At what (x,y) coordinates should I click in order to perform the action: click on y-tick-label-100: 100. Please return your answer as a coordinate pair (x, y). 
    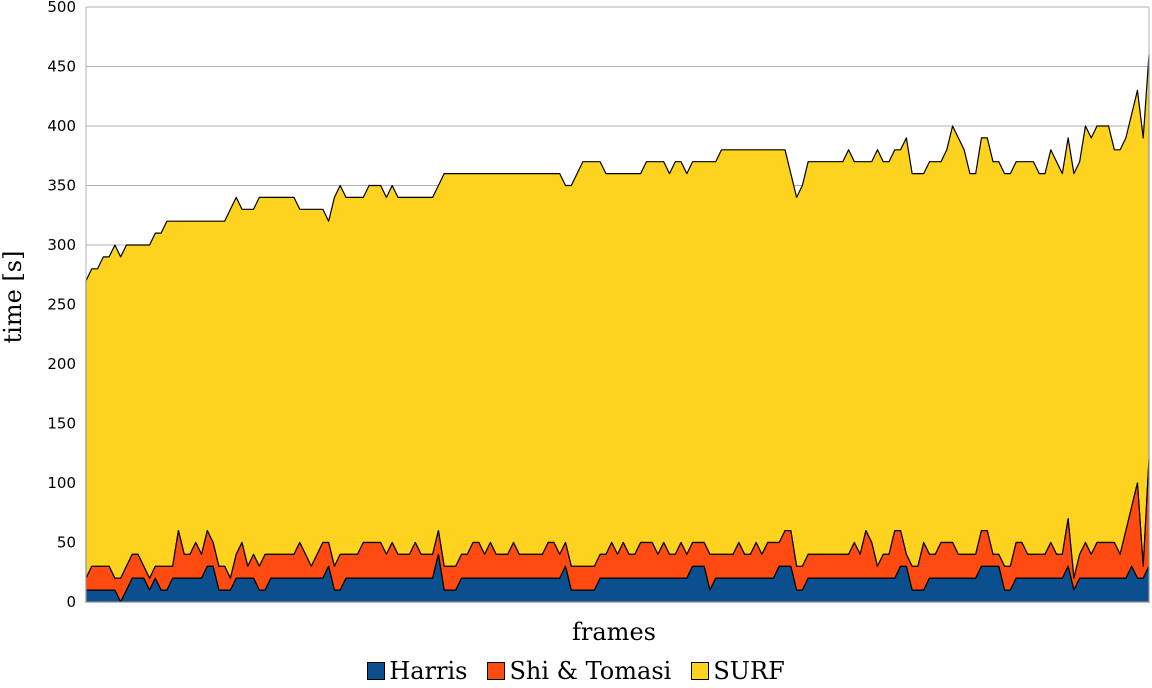
    Looking at the image, I should click on (61, 483).